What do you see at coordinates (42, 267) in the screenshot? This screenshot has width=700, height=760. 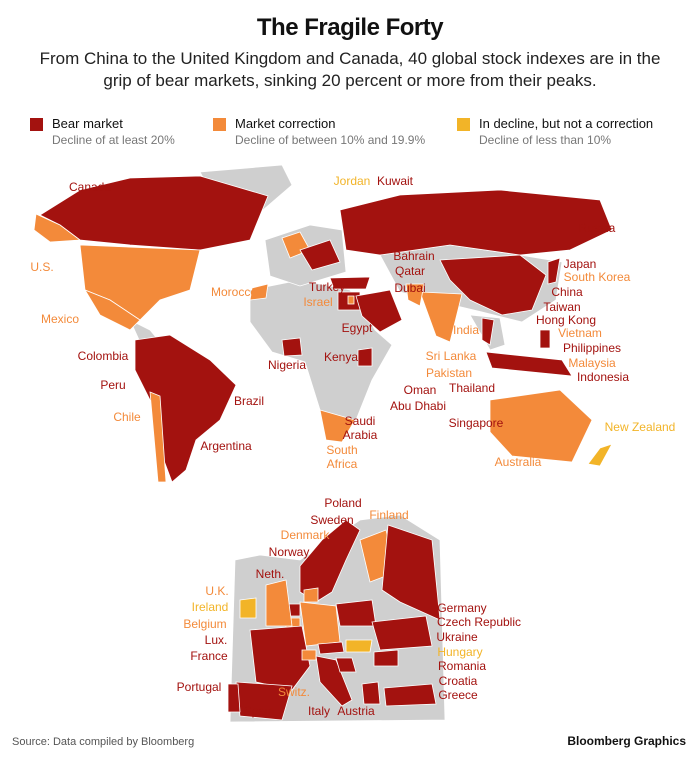 I see `country-label: U.S.` at bounding box center [42, 267].